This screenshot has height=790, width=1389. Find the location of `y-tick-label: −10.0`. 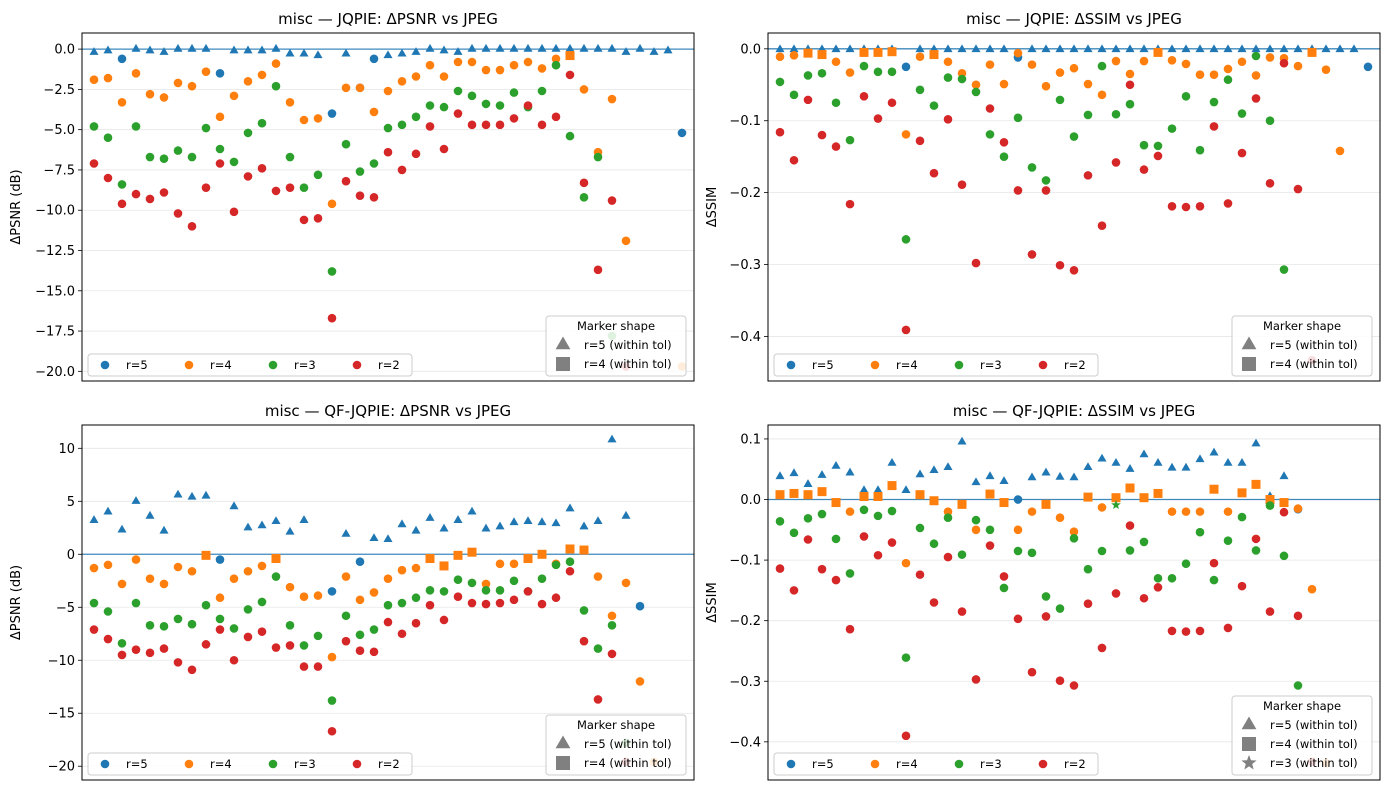

y-tick-label: −10.0 is located at coordinates (55, 211).